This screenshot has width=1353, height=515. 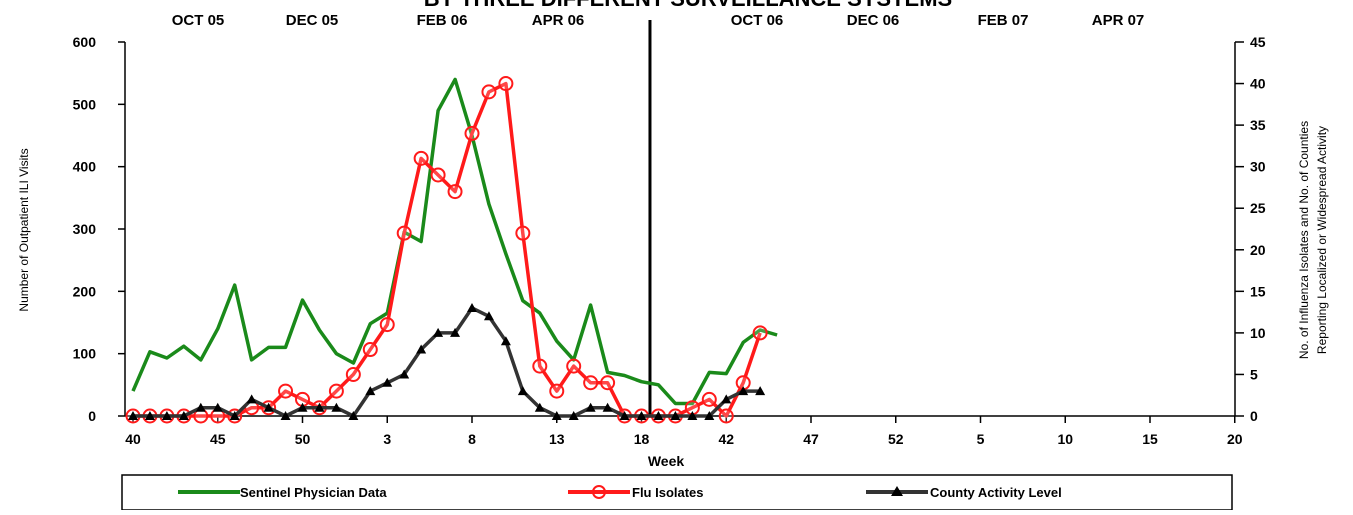 I want to click on top-month-label: APR 06, so click(x=558, y=20).